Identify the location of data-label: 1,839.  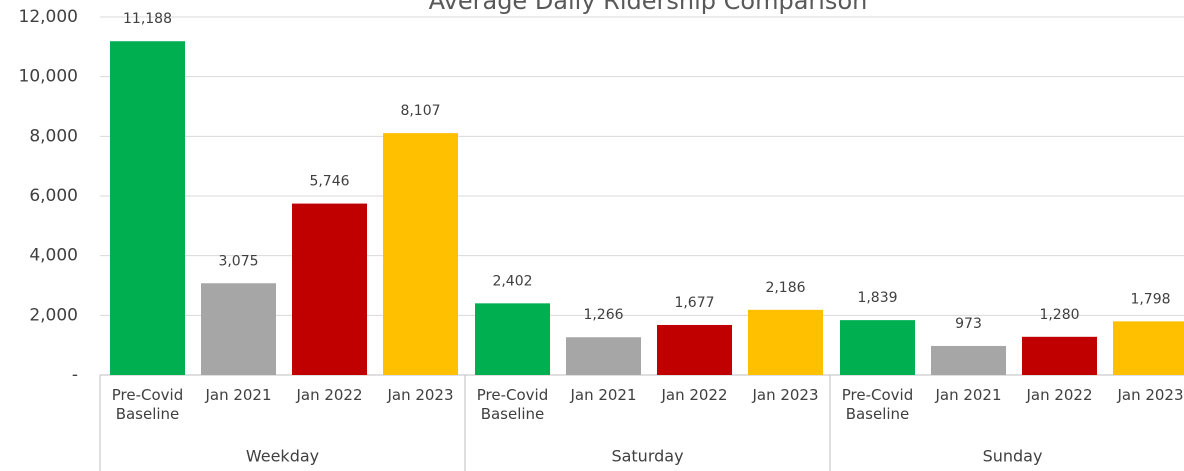
(877, 298).